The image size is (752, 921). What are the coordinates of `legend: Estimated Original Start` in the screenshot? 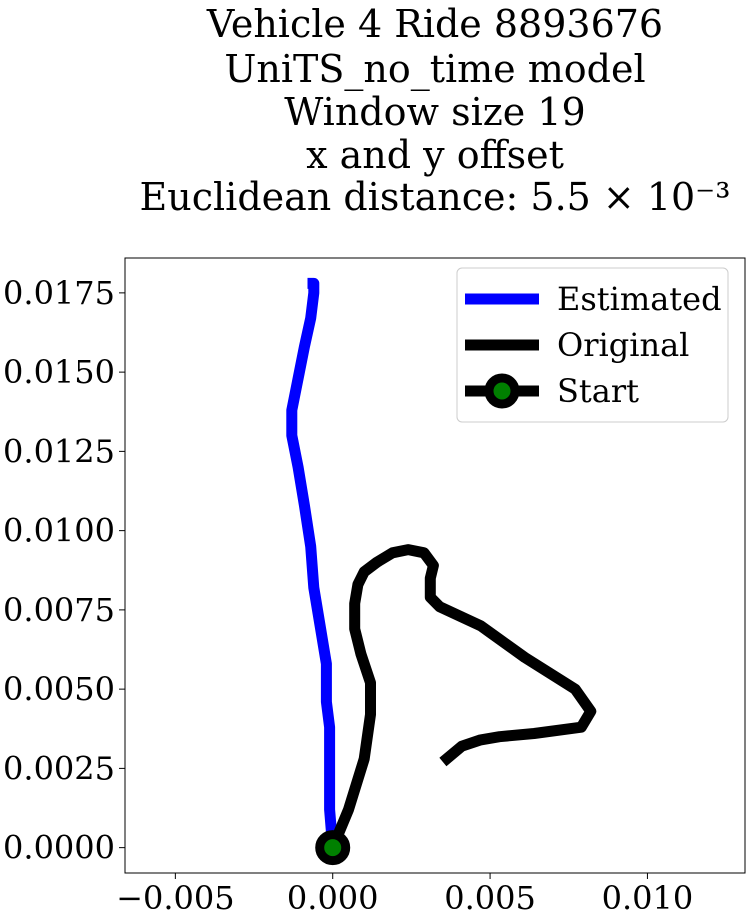 It's located at (592, 345).